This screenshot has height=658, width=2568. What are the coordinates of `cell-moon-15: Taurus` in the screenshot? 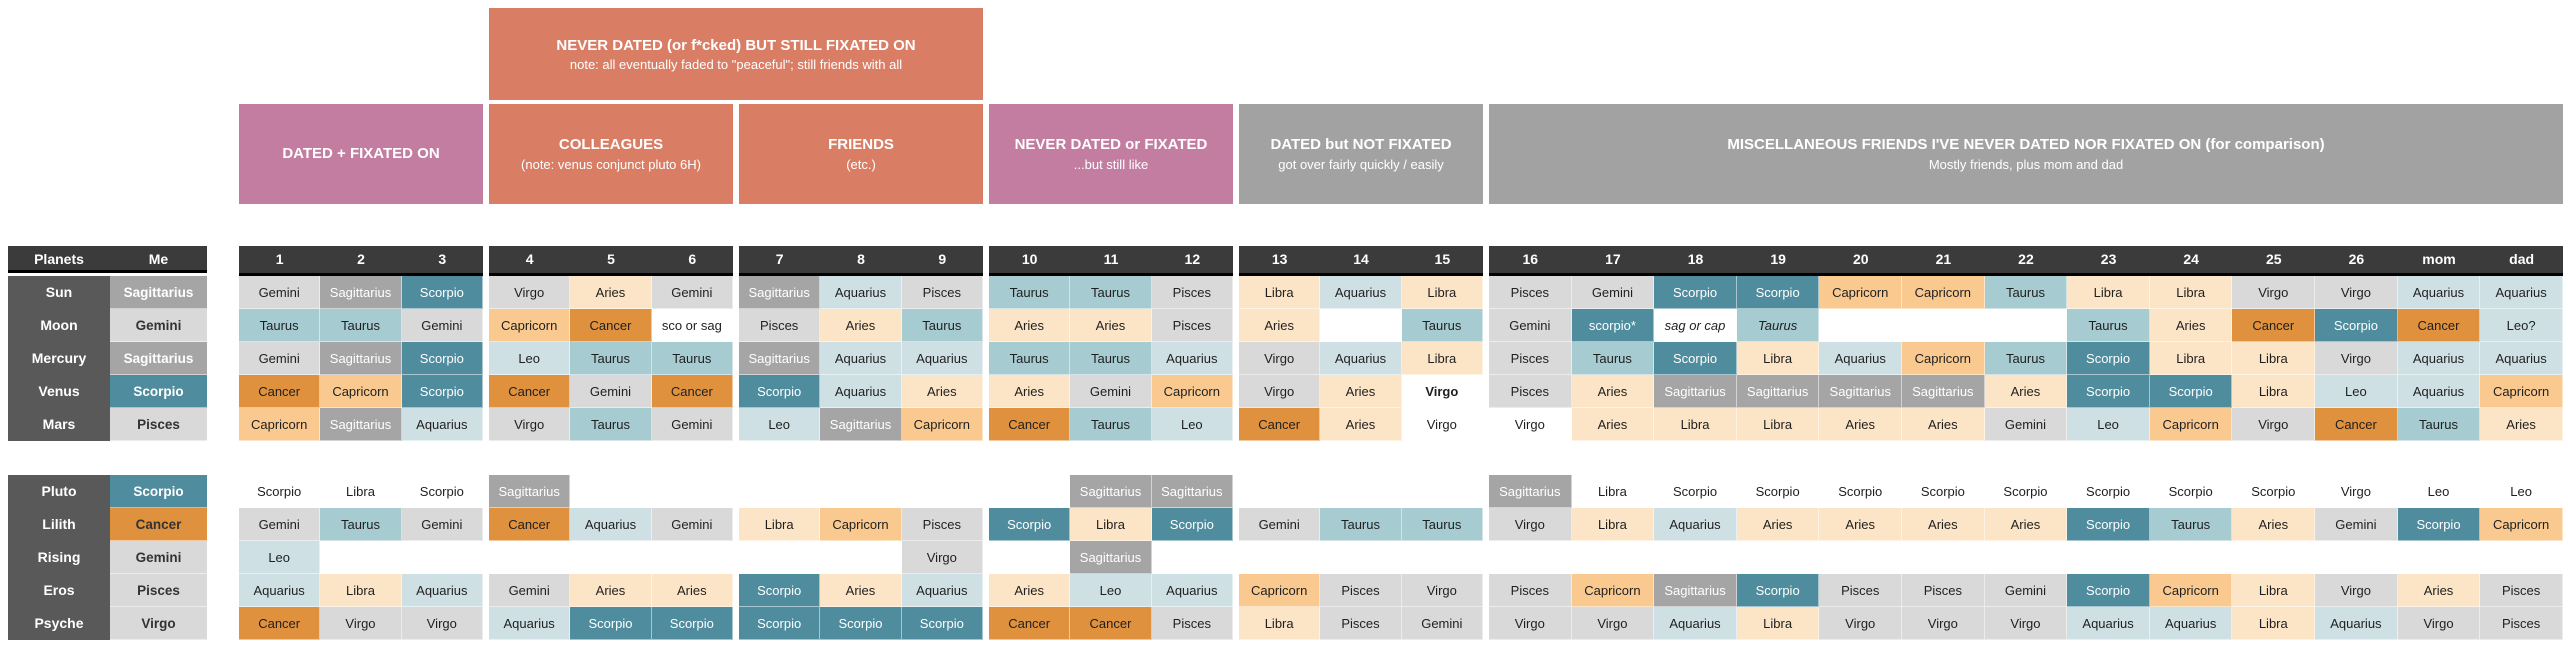 It's located at (1442, 325).